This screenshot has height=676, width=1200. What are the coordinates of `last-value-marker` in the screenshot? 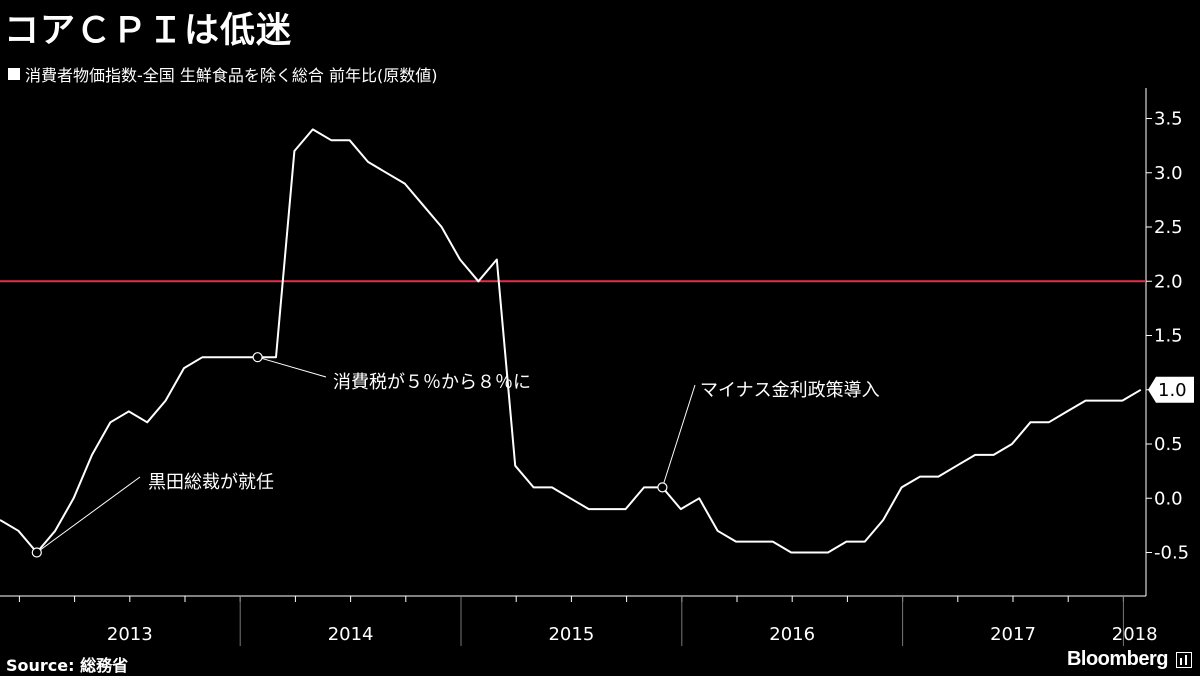 It's located at (1171, 389).